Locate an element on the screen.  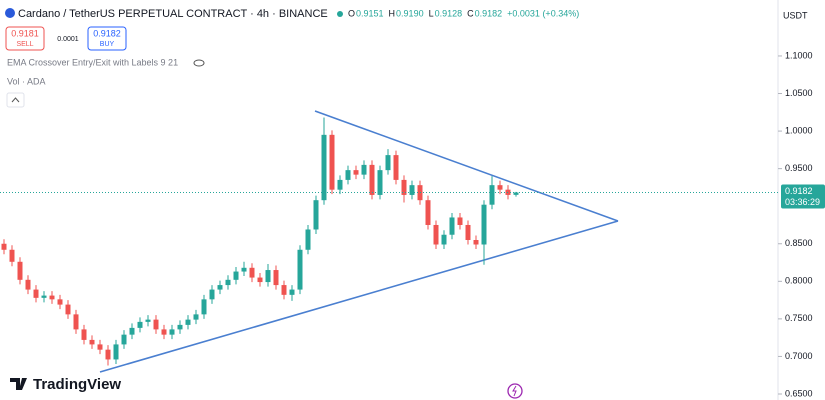
currency: USDT is located at coordinates (795, 15).